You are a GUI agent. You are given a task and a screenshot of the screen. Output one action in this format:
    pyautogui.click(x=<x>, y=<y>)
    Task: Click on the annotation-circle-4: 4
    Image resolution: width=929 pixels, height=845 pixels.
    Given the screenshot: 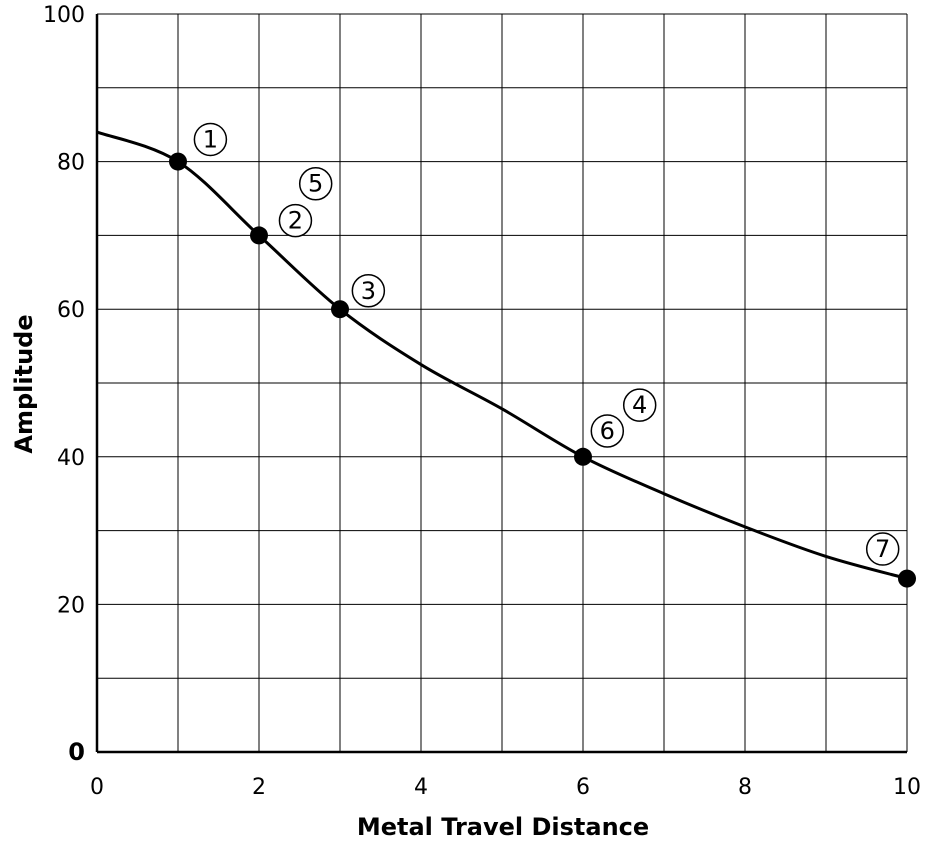 What is the action you would take?
    pyautogui.click(x=639, y=405)
    